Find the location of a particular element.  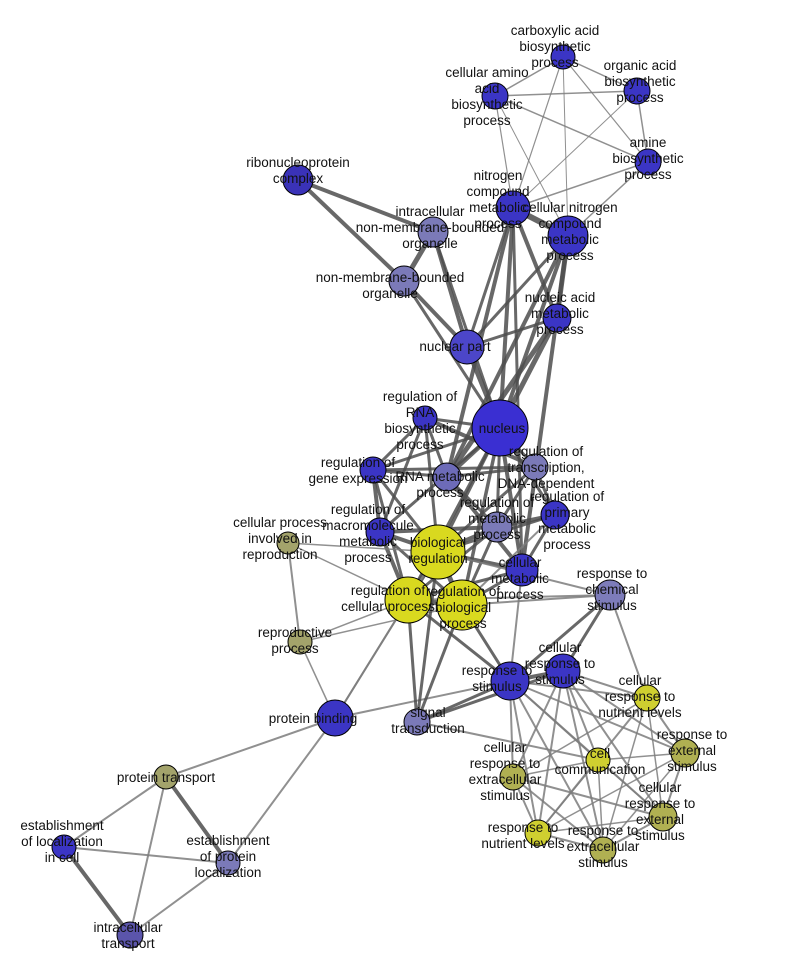

node-establishment-of-protein-localization is located at coordinates (228, 863).